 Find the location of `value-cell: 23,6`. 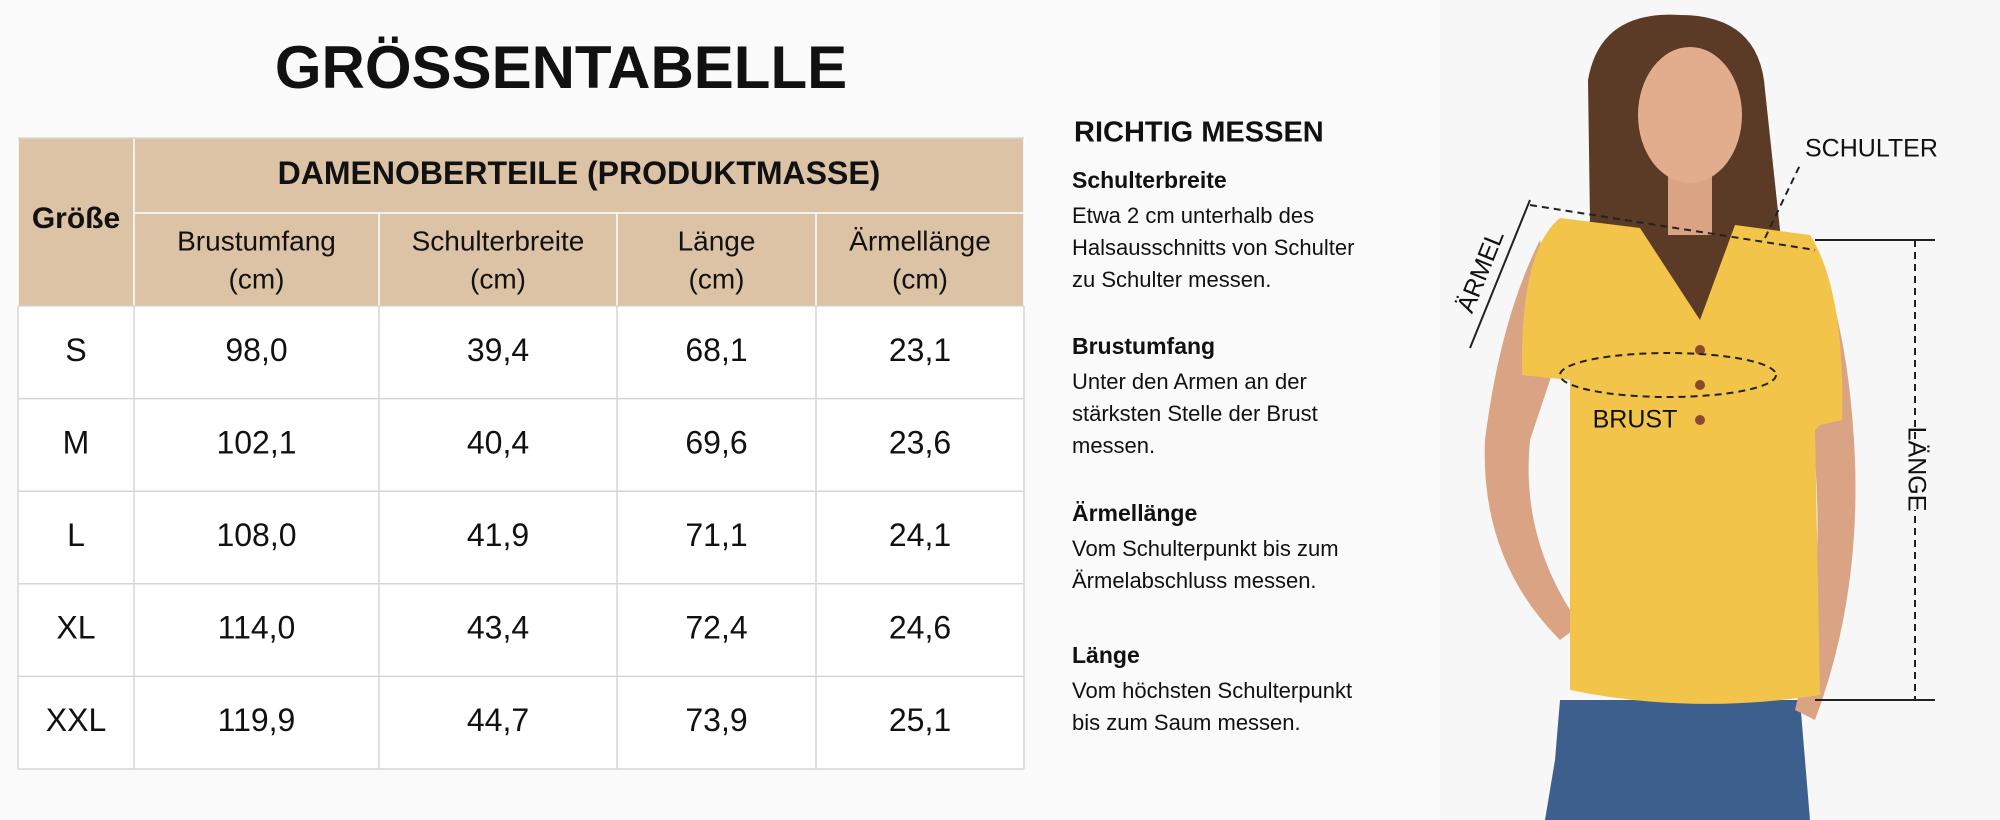

value-cell: 23,6 is located at coordinates (920, 442).